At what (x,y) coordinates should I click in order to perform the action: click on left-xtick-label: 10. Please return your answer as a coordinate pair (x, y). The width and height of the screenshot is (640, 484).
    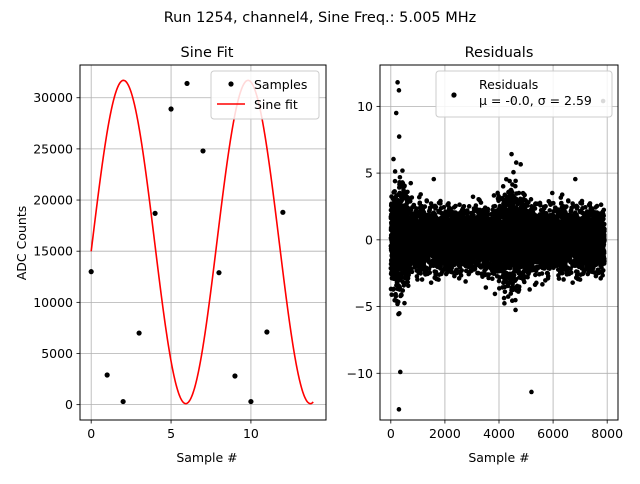
    Looking at the image, I should click on (251, 433).